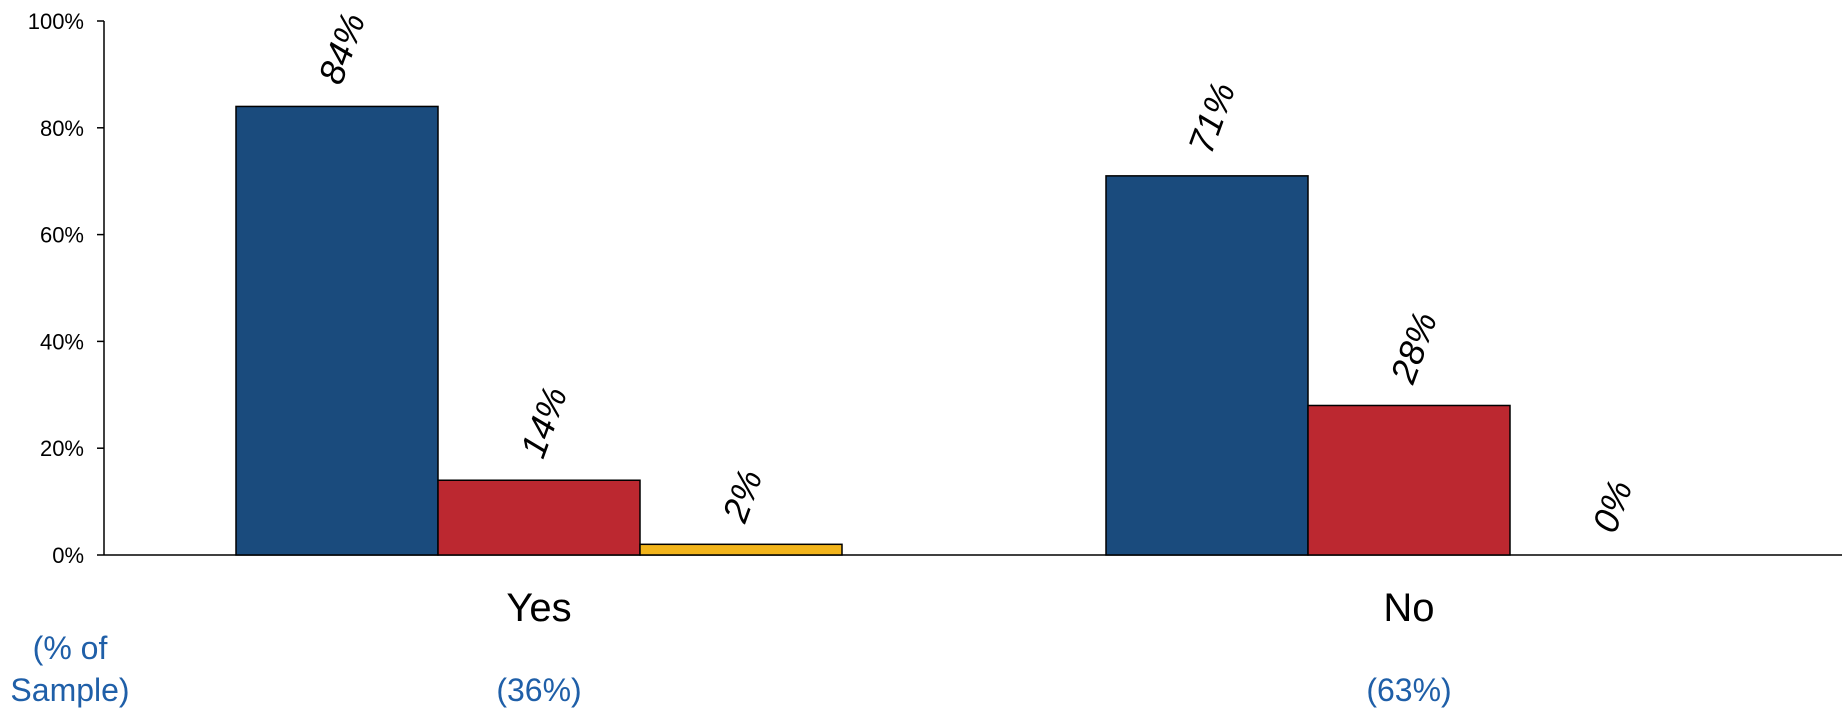 This screenshot has height=711, width=1848. What do you see at coordinates (70, 648) in the screenshot?
I see `sample-header-line: (% of` at bounding box center [70, 648].